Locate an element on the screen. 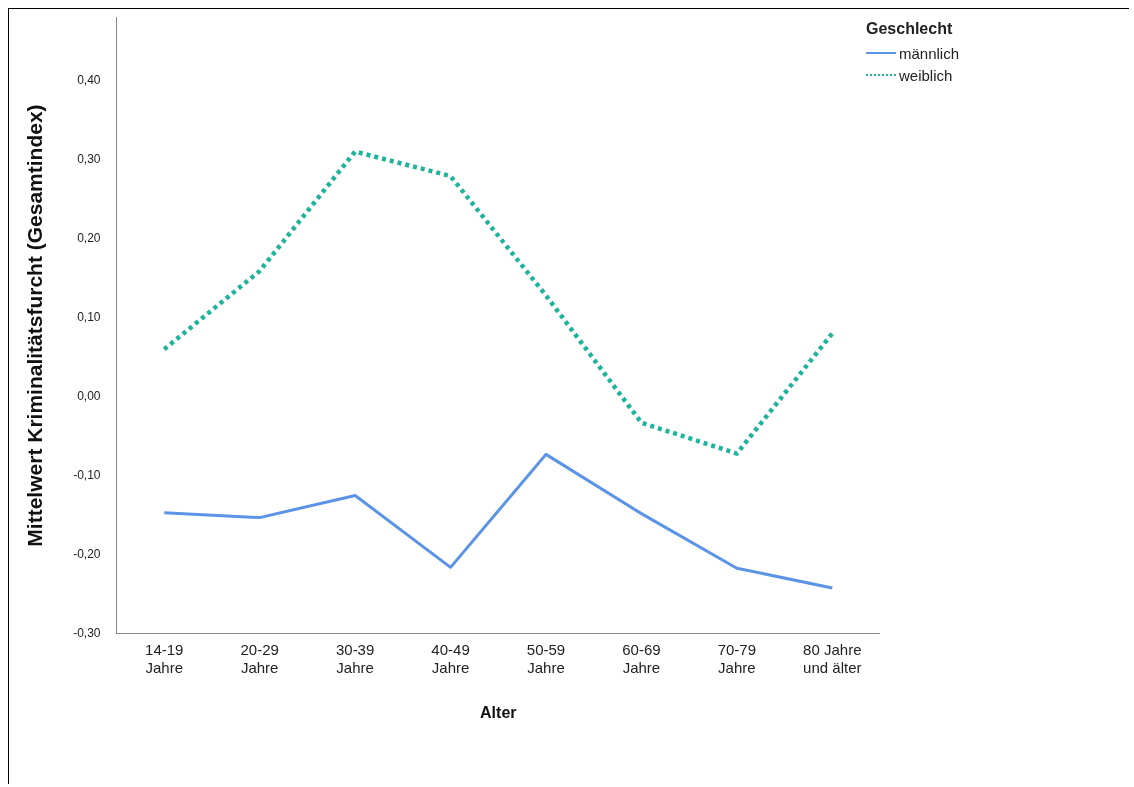 The height and width of the screenshot is (787, 1134). legend-title: Geschlecht is located at coordinates (910, 29).